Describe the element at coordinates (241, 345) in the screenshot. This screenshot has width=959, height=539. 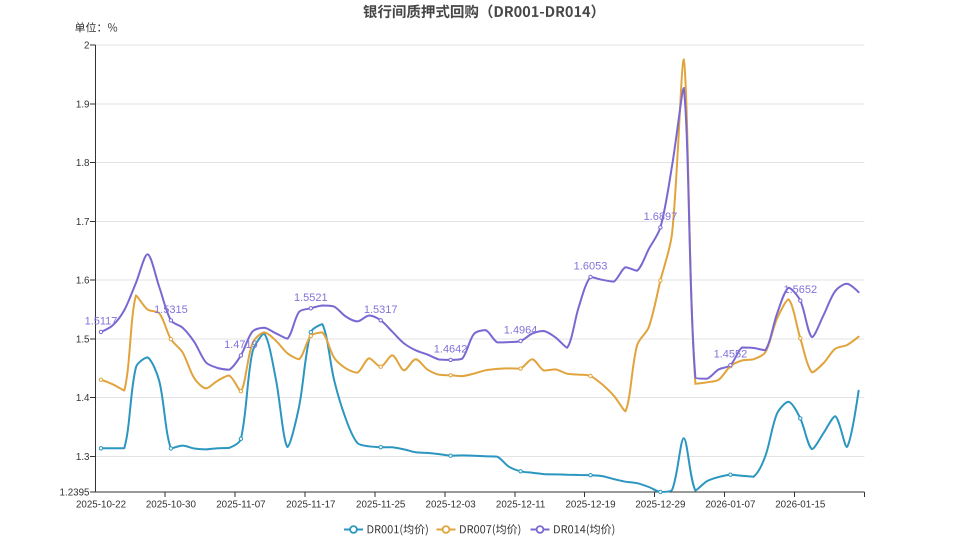
I see `svg-text: 1.4719` at that location.